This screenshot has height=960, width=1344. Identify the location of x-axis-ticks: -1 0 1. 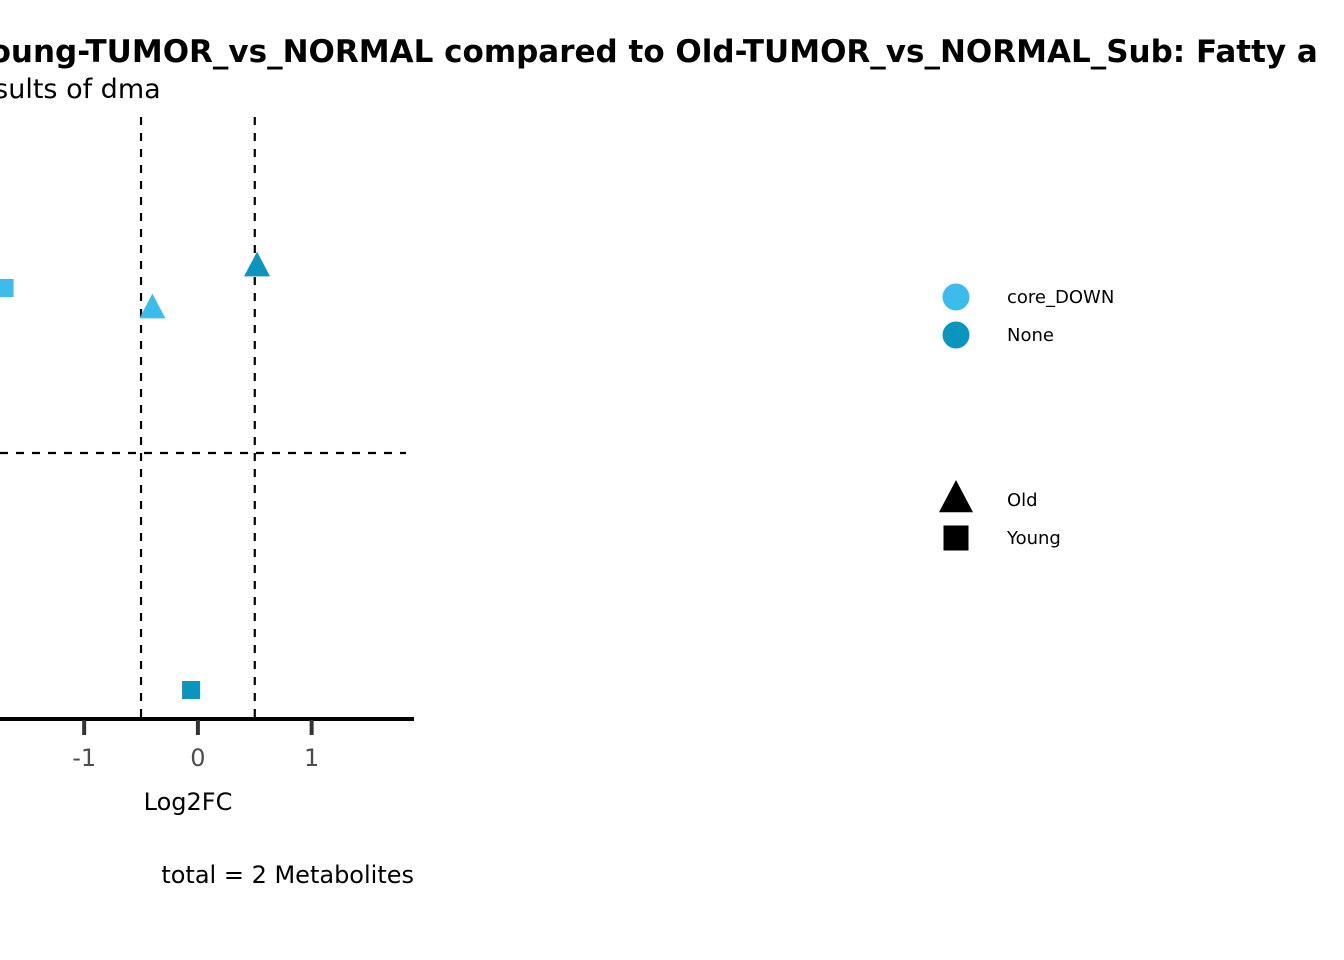
(195, 746).